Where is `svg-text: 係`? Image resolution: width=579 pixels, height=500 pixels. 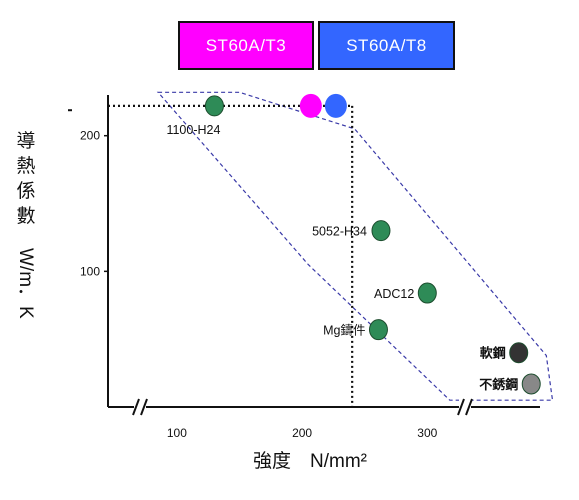 svg-text: 係 is located at coordinates (25, 191).